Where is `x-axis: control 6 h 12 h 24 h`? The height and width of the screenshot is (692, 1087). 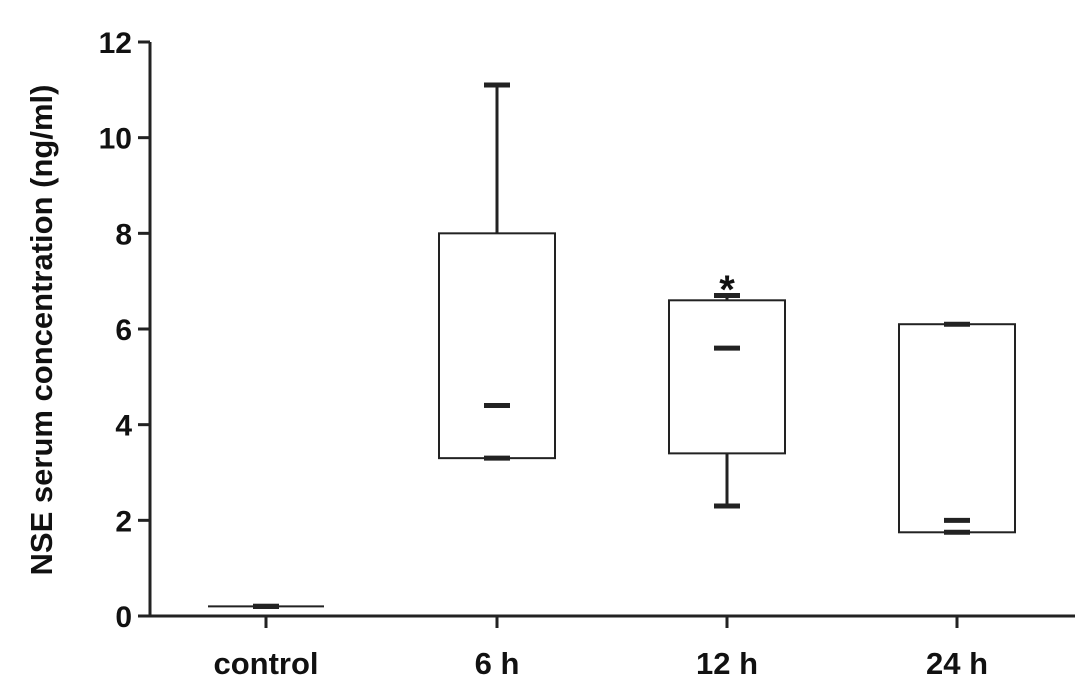 x-axis: control 6 h 12 h 24 h is located at coordinates (612, 647).